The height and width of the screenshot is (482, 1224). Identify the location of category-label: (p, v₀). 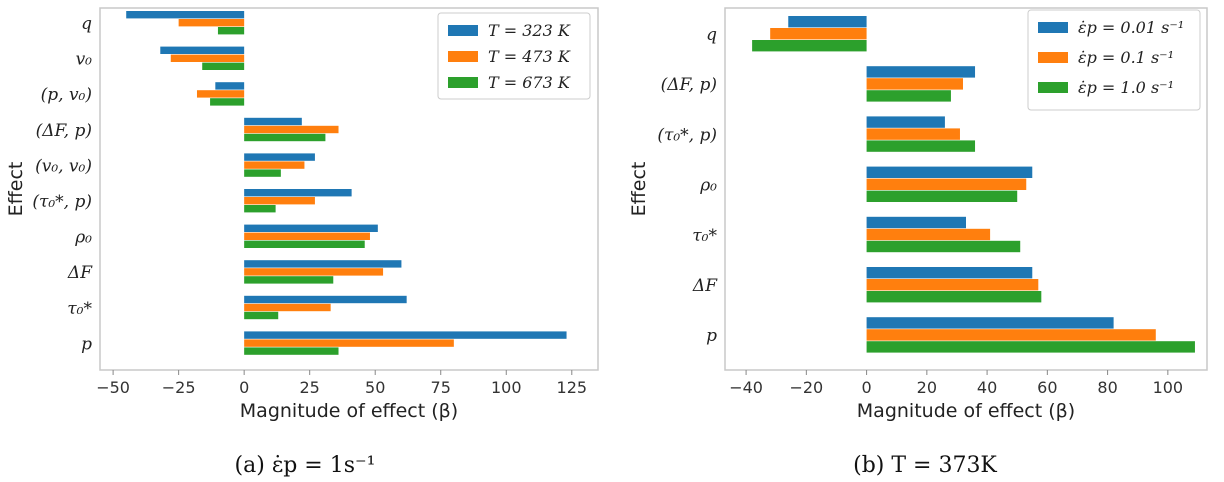
(66, 95).